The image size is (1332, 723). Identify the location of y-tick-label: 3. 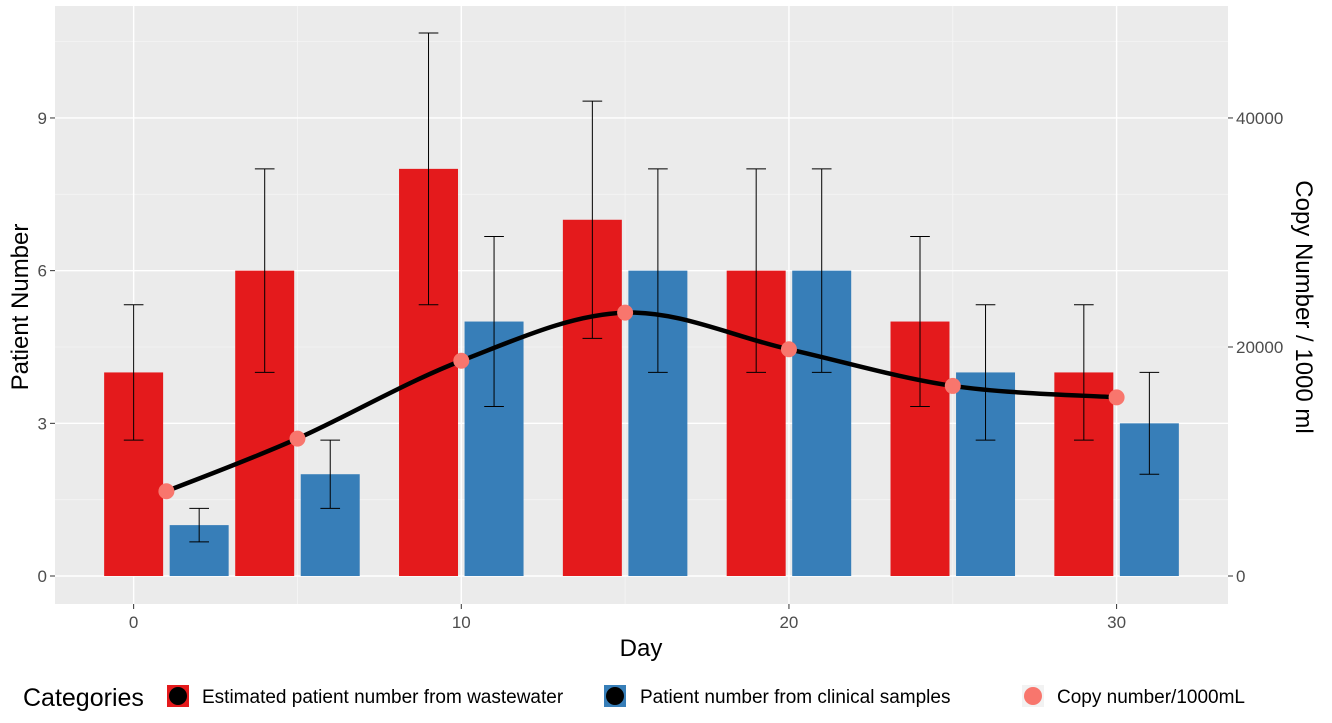
(42, 423).